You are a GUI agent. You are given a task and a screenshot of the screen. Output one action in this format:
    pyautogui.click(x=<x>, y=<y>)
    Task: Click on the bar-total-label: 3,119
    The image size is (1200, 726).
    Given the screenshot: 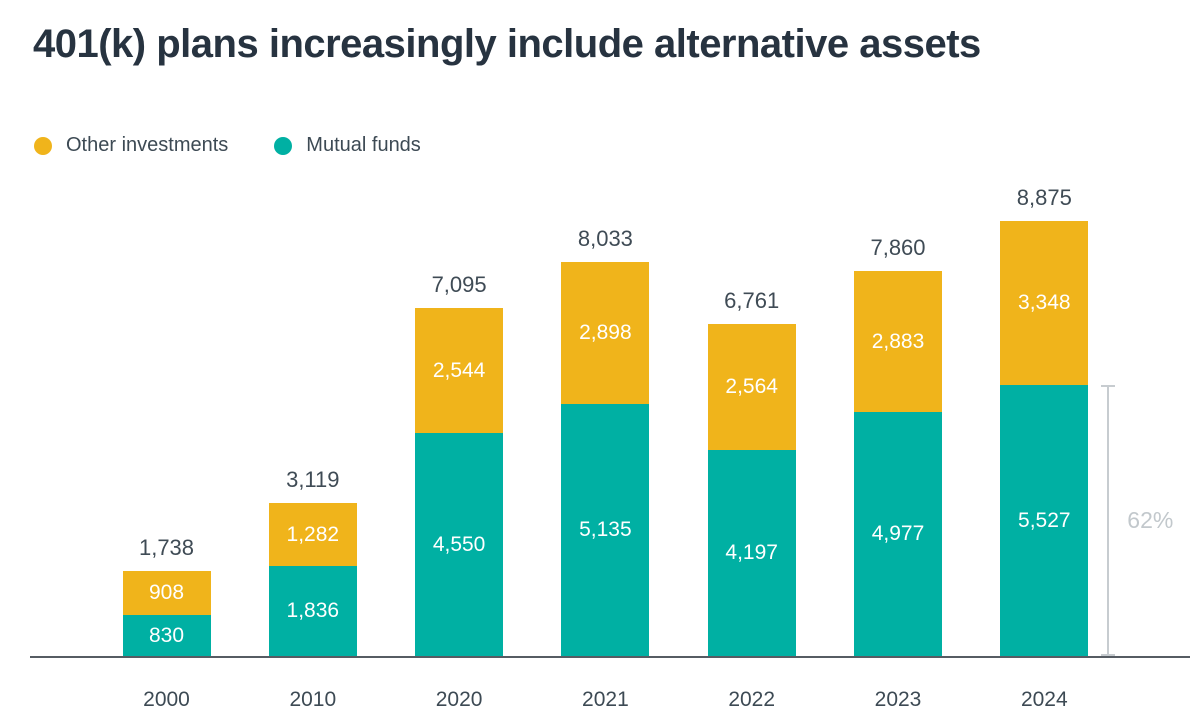 What is the action you would take?
    pyautogui.click(x=313, y=479)
    